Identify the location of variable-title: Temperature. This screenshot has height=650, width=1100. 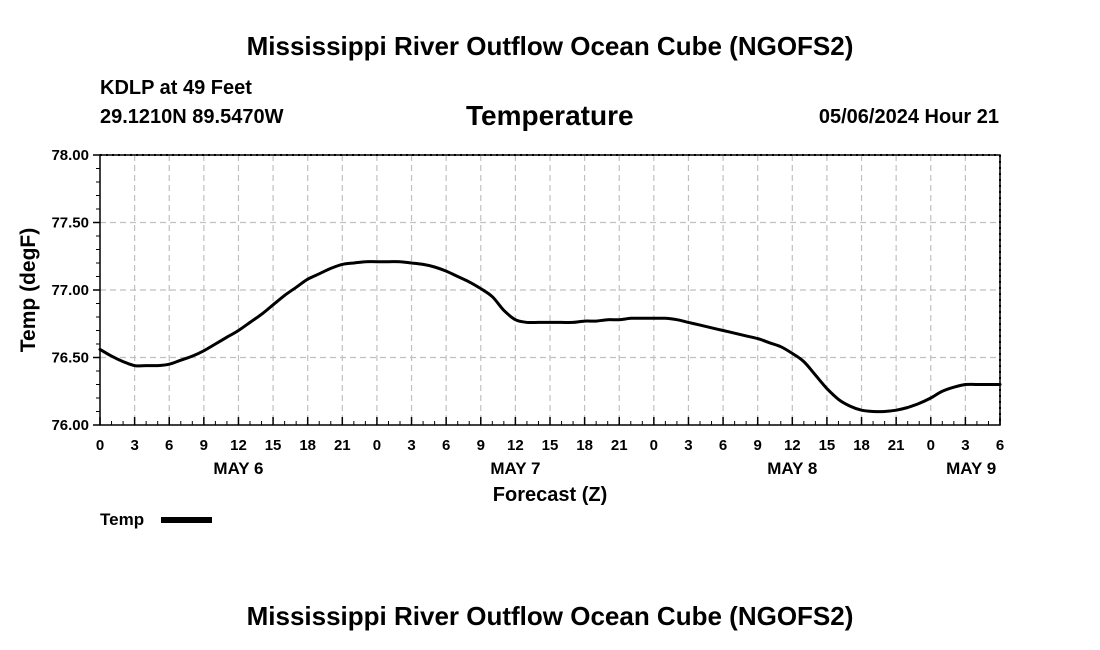
(550, 115).